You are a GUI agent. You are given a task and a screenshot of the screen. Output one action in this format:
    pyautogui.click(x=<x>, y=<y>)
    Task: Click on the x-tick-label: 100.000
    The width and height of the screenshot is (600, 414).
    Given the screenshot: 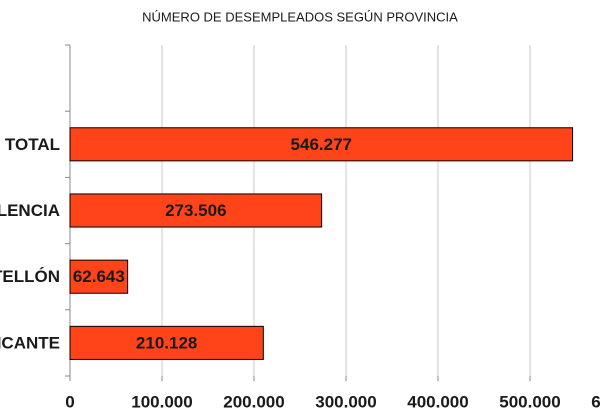 What is the action you would take?
    pyautogui.click(x=161, y=401)
    